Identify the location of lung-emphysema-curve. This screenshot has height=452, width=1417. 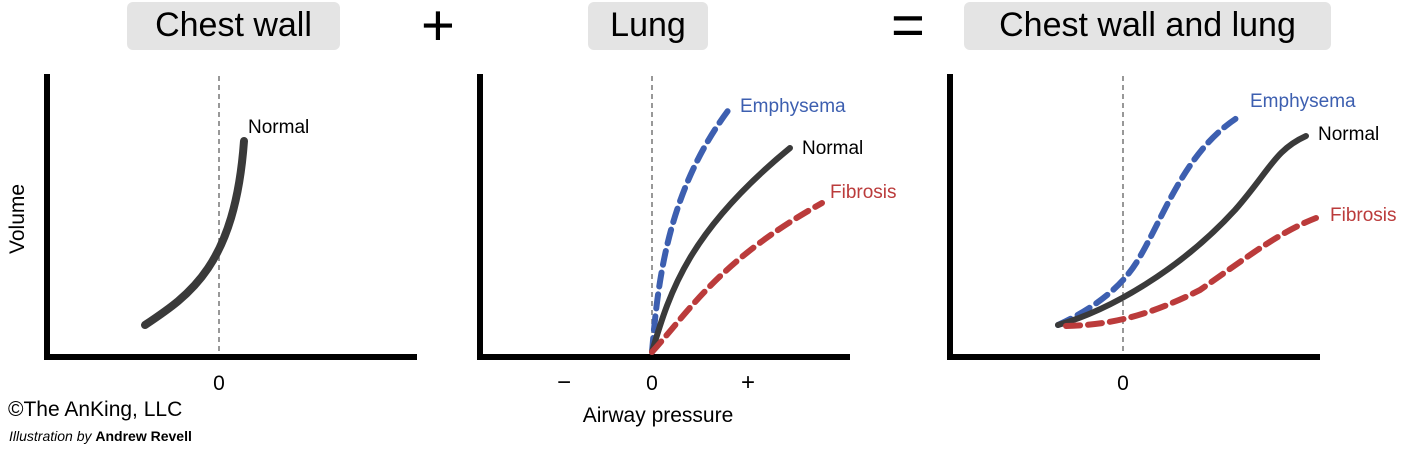
(691, 230).